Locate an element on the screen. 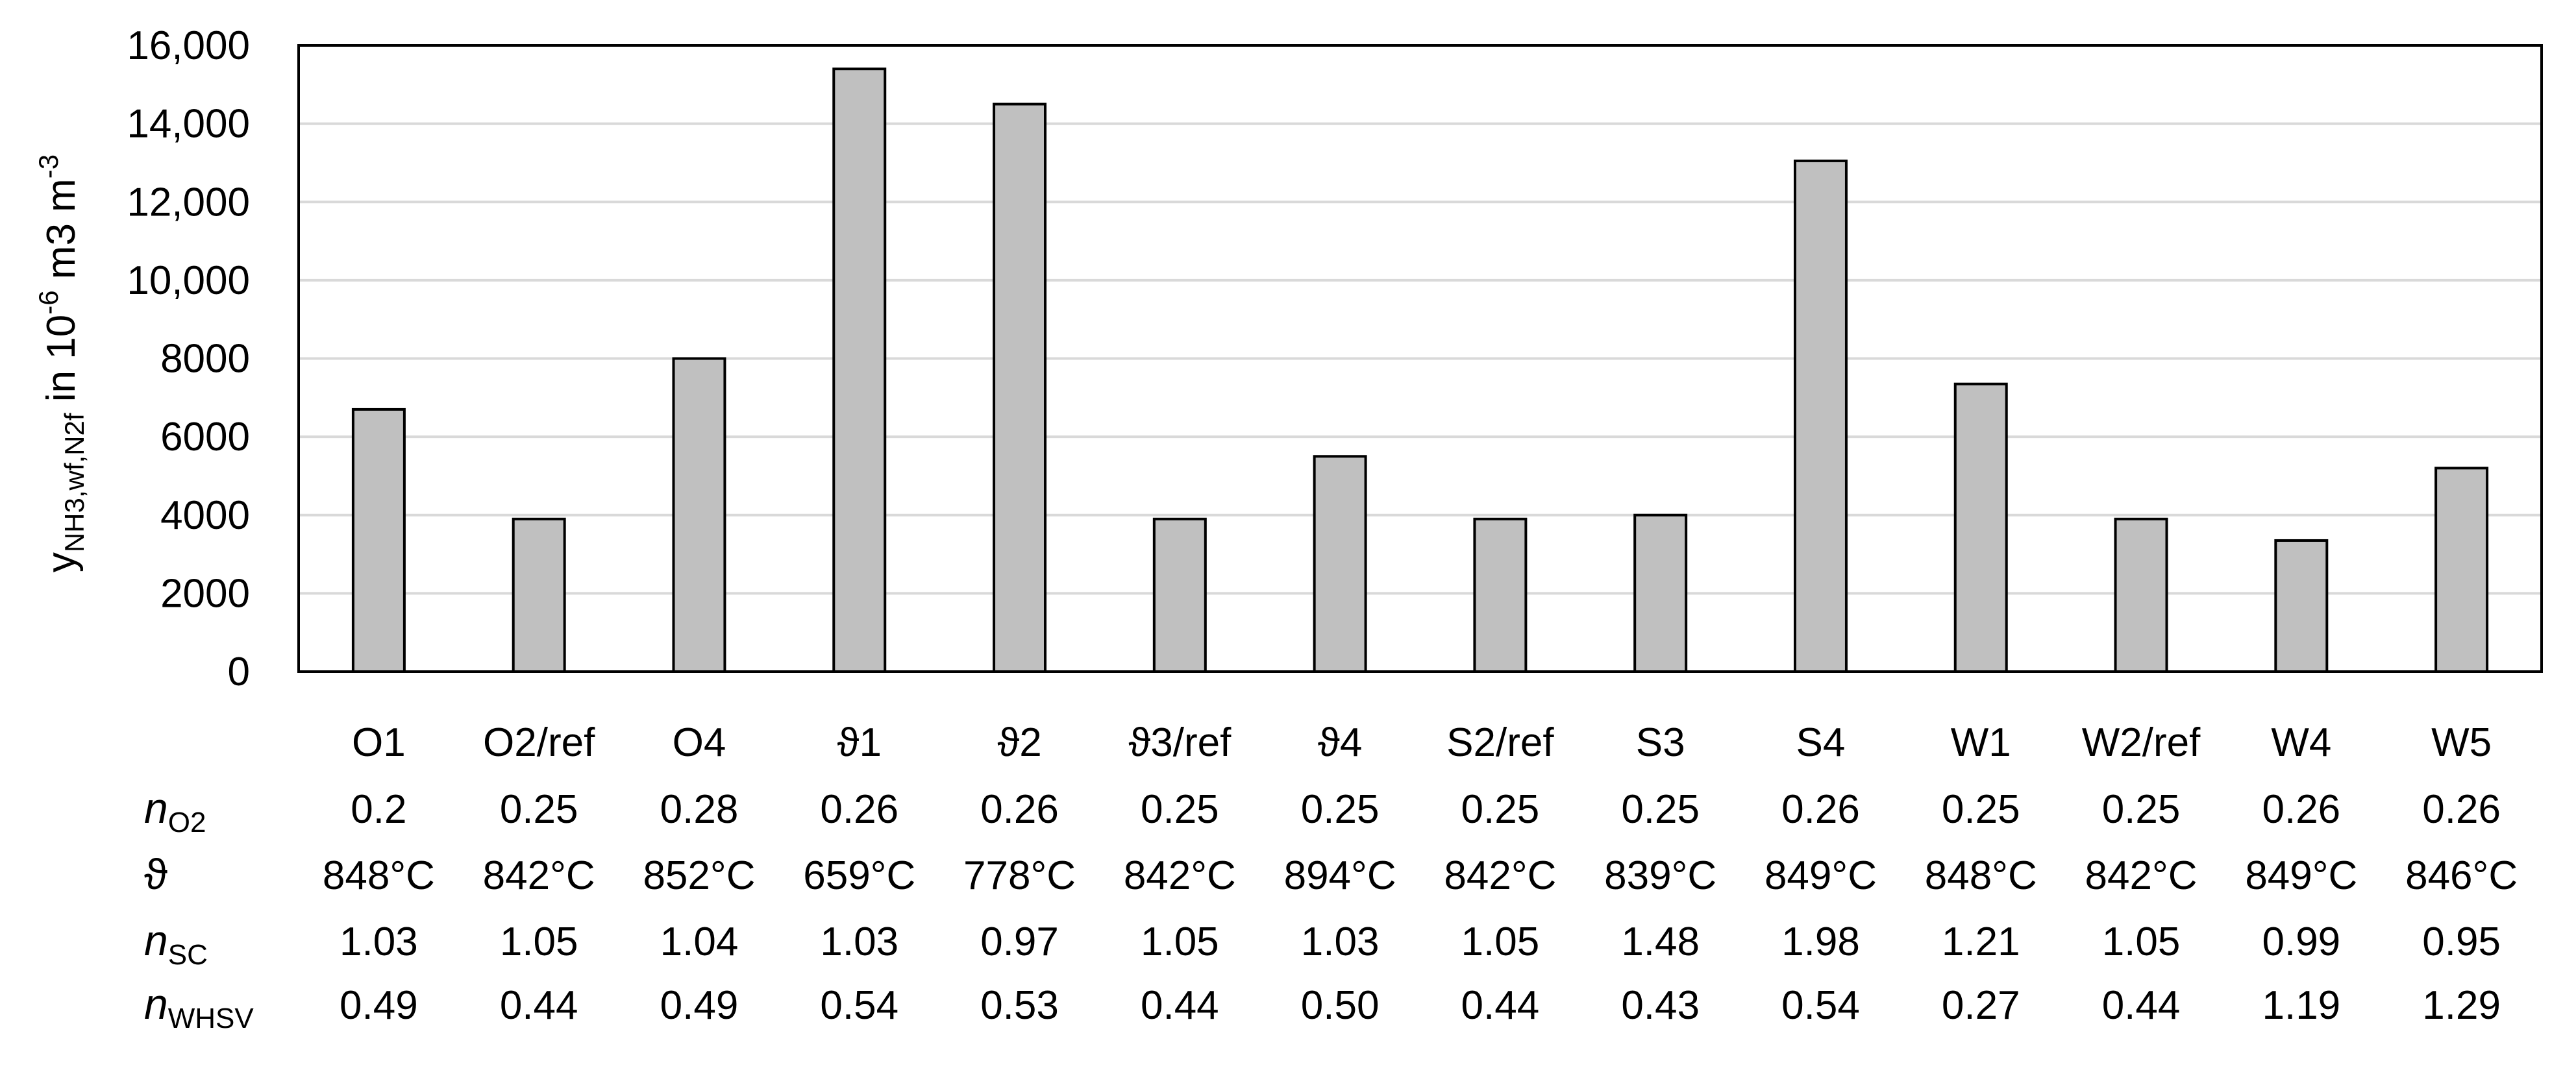 Image resolution: width=2576 pixels, height=1072 pixels. table-cell: 1.21 is located at coordinates (1981, 942).